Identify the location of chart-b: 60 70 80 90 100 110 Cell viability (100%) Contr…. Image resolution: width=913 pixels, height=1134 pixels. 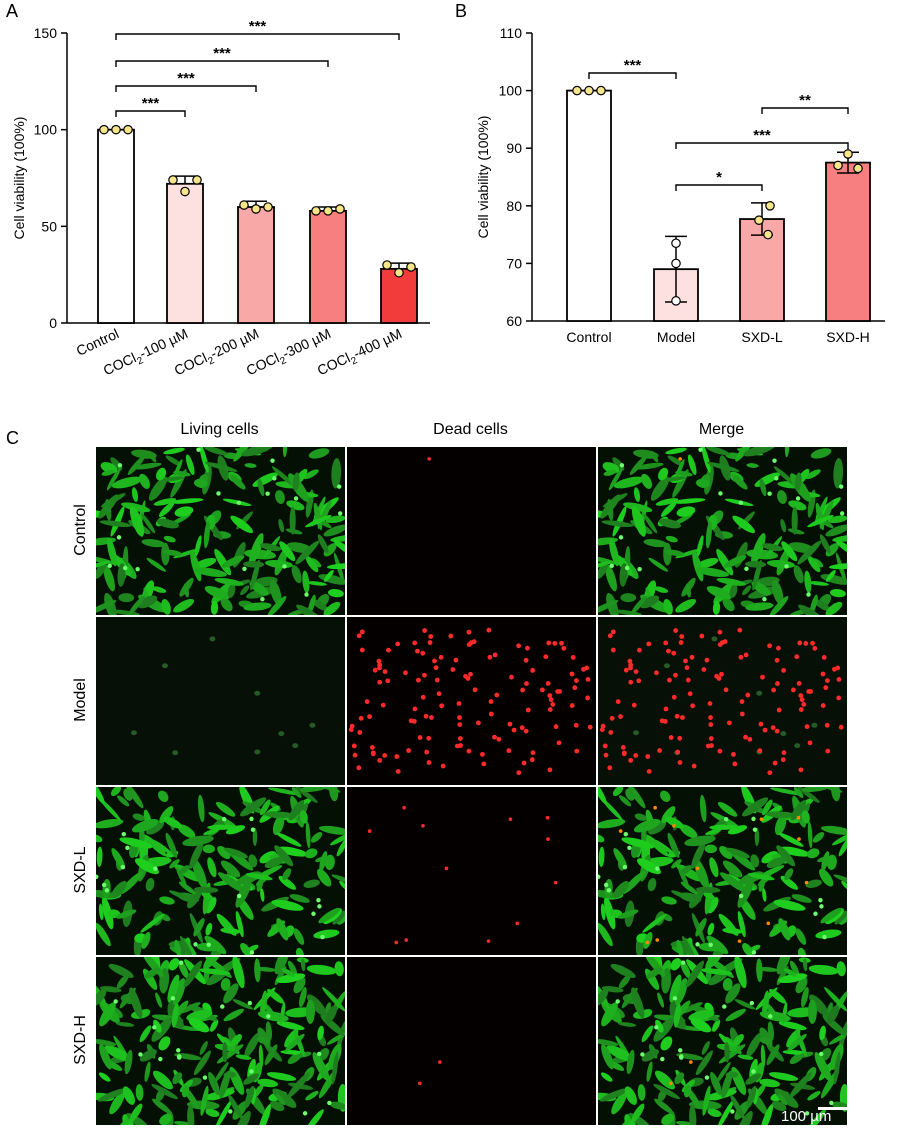
(680, 185).